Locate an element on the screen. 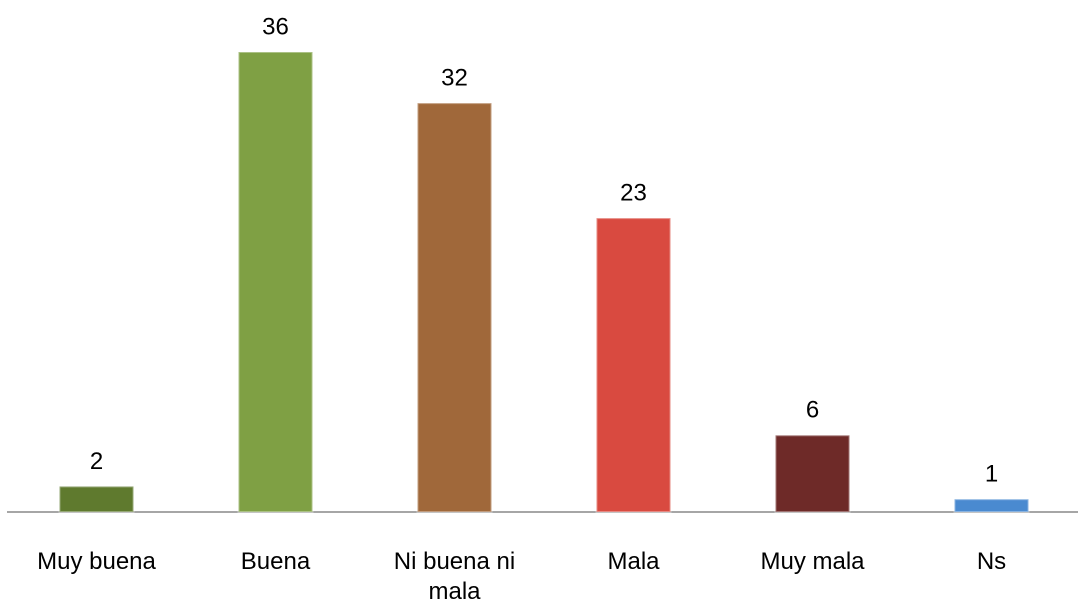 This screenshot has width=1078, height=615. x-tick-label: Ns is located at coordinates (991, 561).